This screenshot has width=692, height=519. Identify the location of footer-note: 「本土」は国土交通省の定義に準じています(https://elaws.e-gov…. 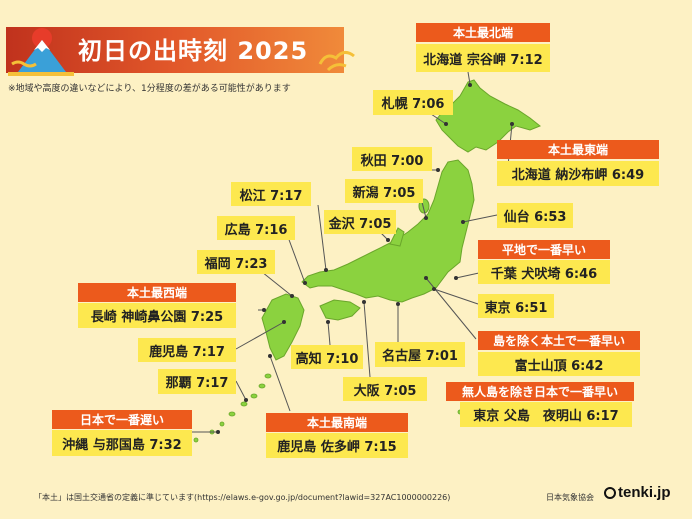
(242, 497).